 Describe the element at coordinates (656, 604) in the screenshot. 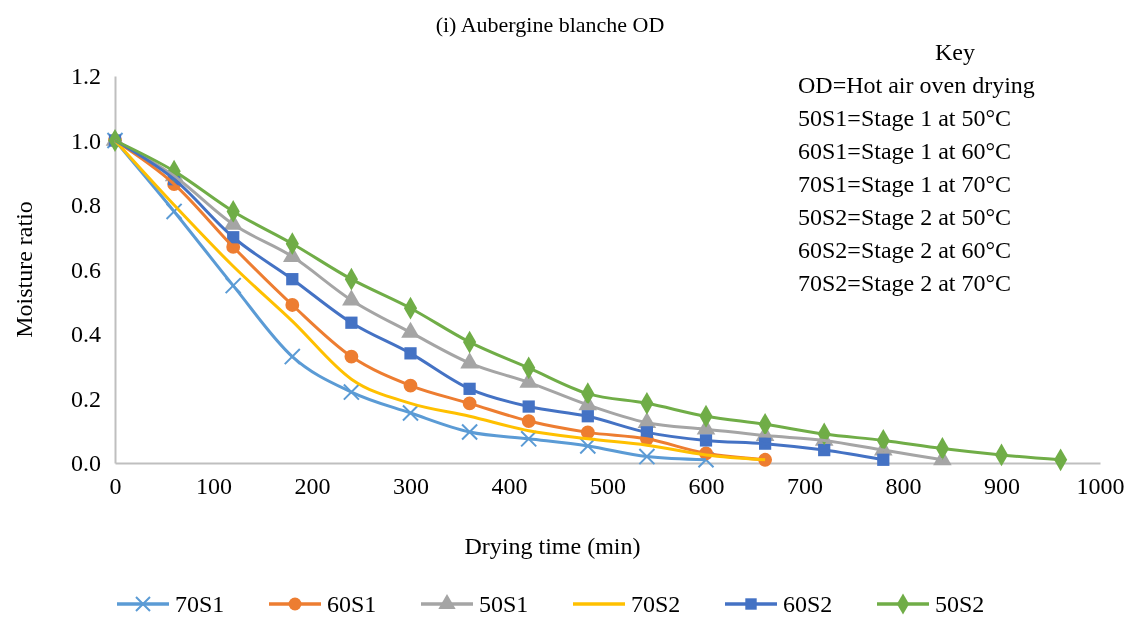

I see `legend-label: 70S2` at that location.